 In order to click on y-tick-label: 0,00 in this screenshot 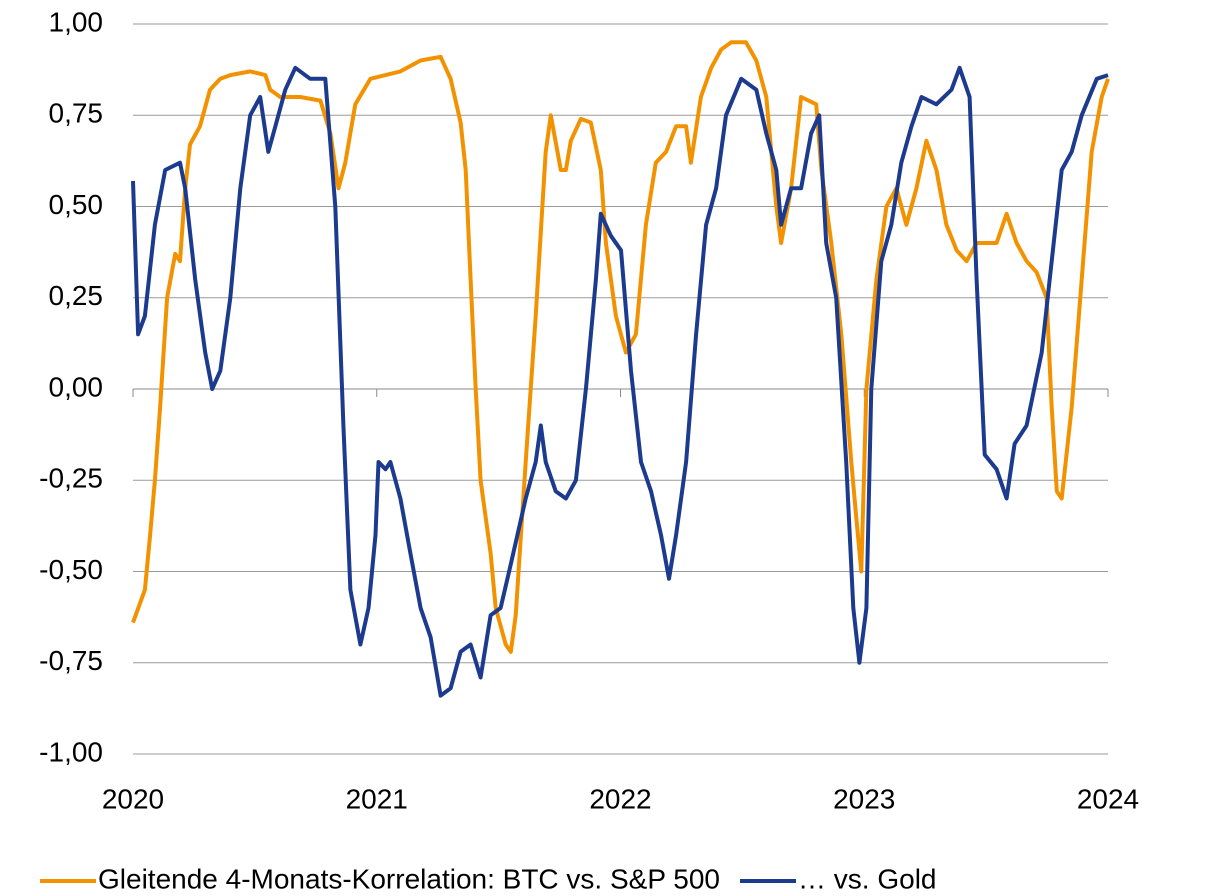, I will do `click(76, 386)`.